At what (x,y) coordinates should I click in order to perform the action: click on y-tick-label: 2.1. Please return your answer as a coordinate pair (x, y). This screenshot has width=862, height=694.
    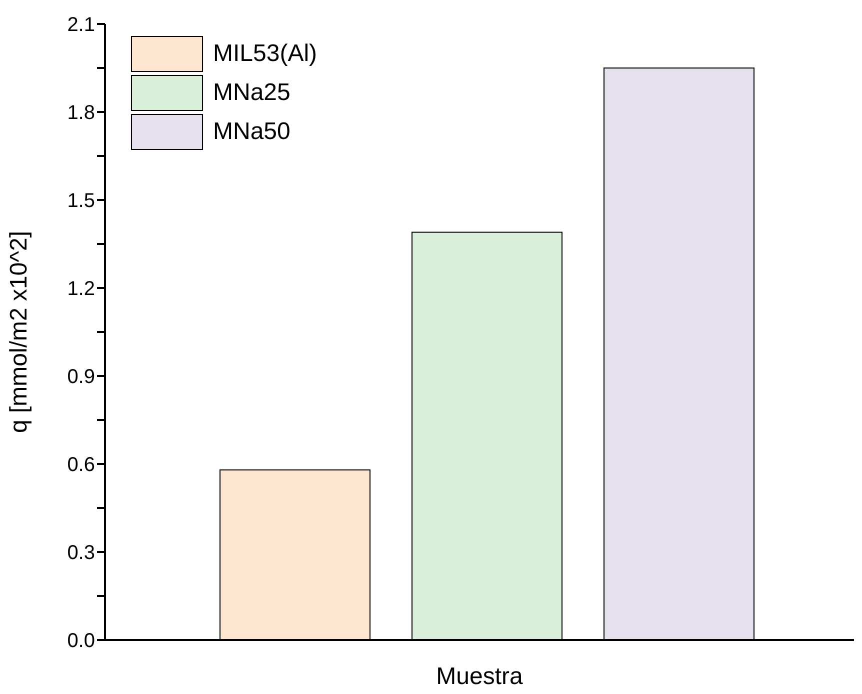
    Looking at the image, I should click on (81, 25).